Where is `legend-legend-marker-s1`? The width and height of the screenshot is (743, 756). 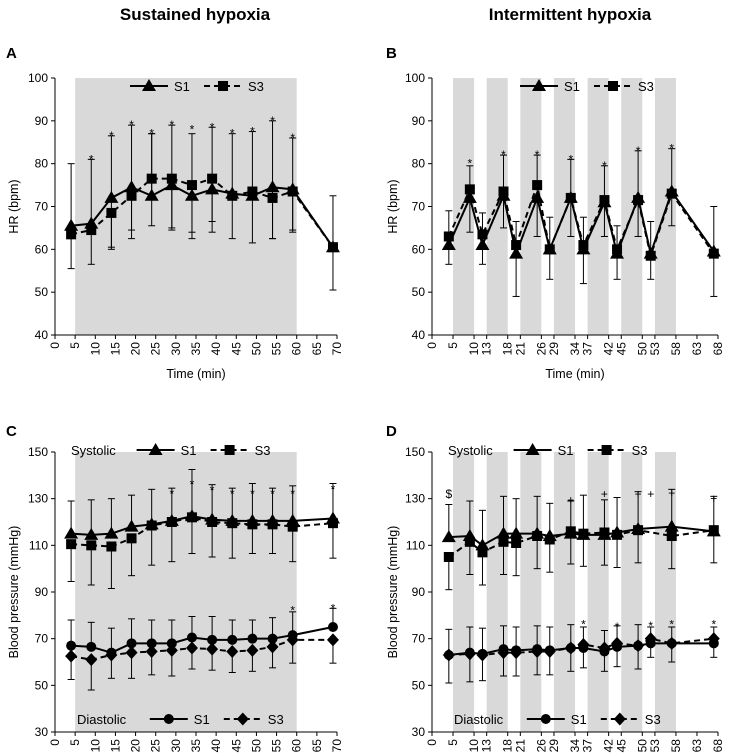
legend-legend-marker-s1 is located at coordinates (539, 85).